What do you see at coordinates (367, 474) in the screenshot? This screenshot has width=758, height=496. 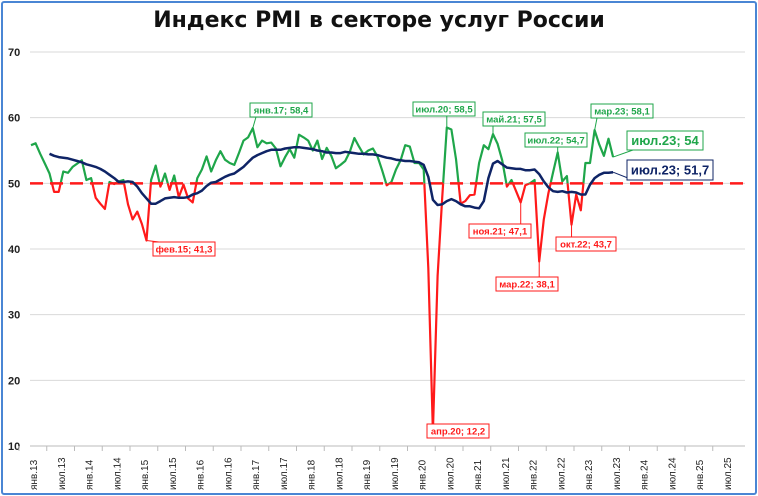 I see `x-tick-label: янв.19` at bounding box center [367, 474].